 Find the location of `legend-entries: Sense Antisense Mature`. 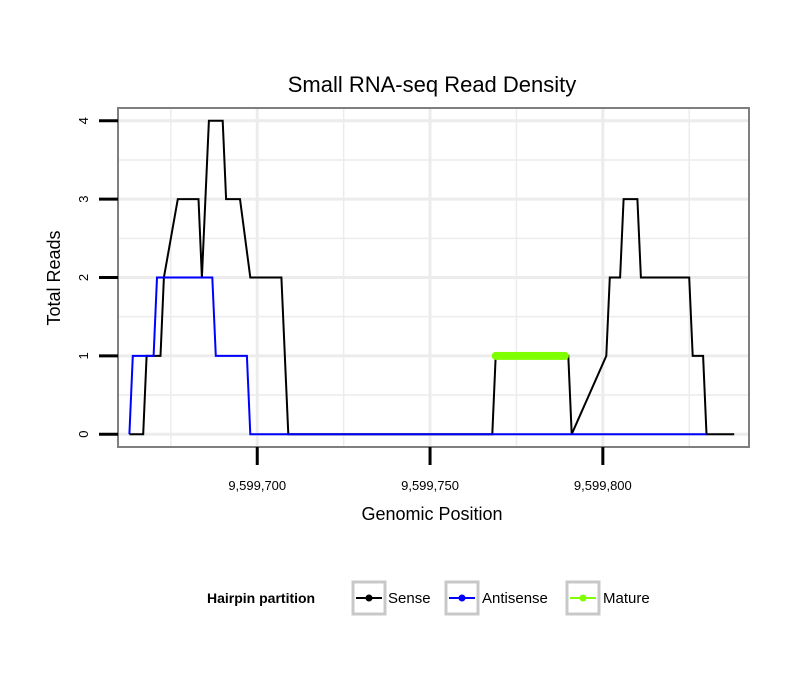

legend-entries: Sense Antisense Mature is located at coordinates (500, 598).